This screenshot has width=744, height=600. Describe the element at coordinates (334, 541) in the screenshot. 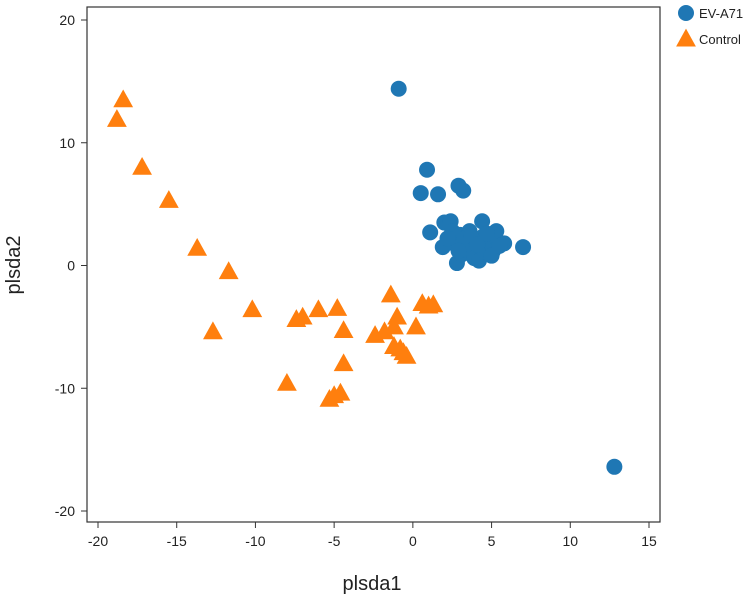

I see `x-tick-label: -5` at that location.